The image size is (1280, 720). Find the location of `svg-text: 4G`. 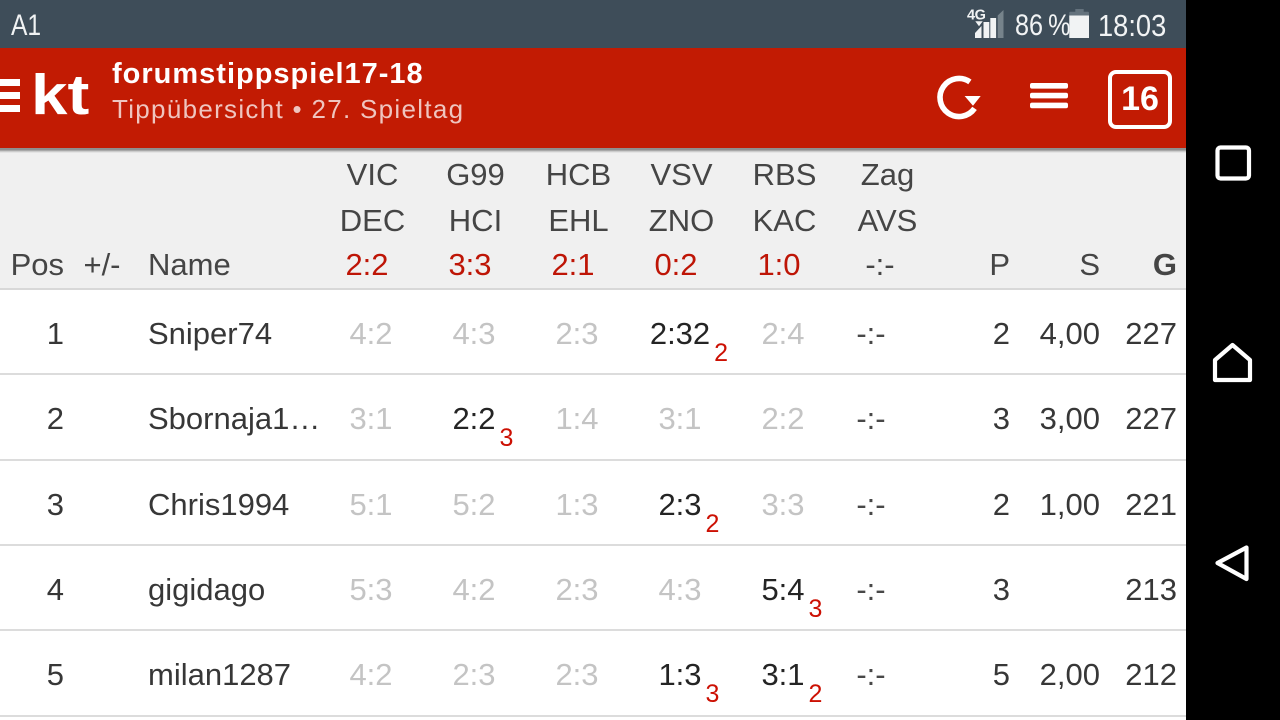

svg-text: 4G is located at coordinates (976, 16).